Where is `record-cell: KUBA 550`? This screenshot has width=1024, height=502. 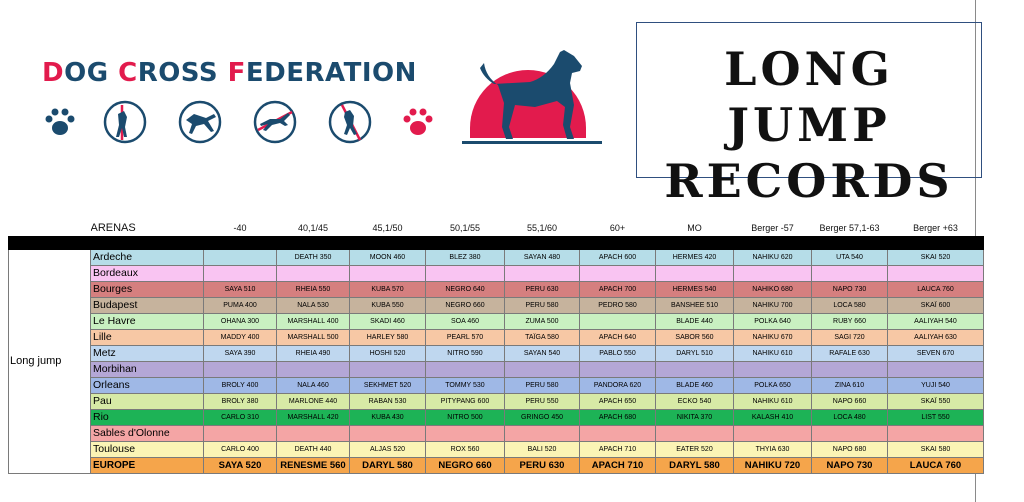
record-cell: KUBA 550 is located at coordinates (387, 305).